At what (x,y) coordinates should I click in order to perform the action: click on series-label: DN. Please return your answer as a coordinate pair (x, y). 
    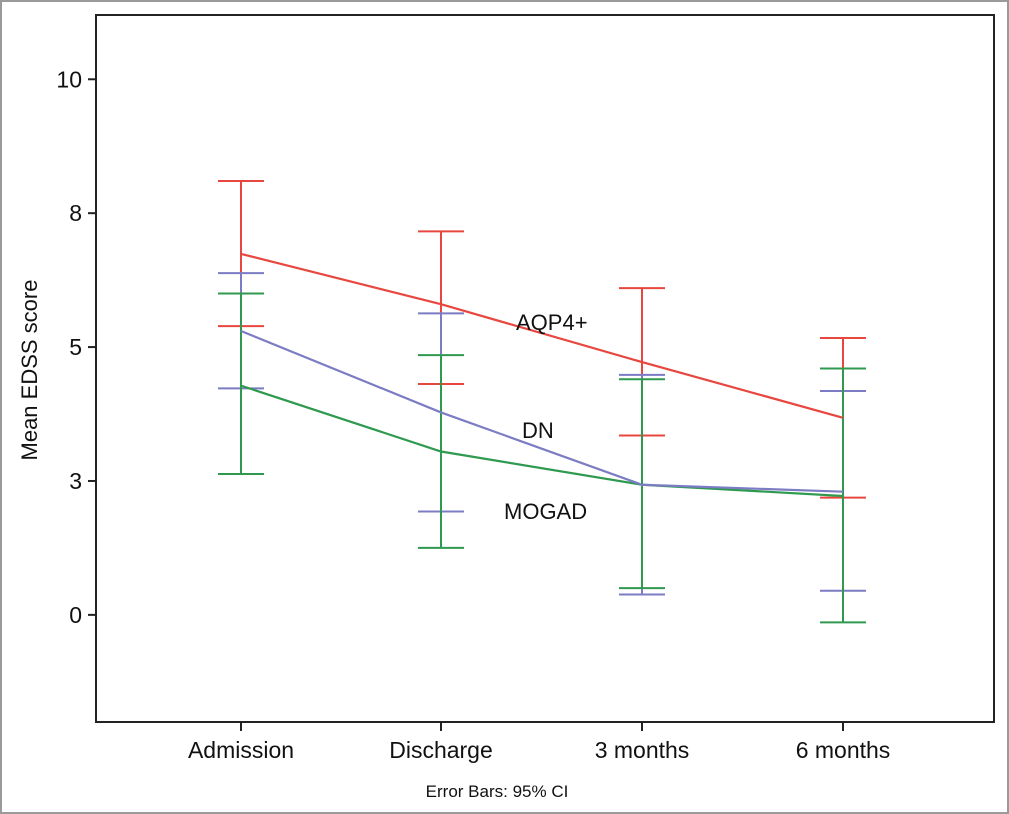
    Looking at the image, I should click on (538, 430).